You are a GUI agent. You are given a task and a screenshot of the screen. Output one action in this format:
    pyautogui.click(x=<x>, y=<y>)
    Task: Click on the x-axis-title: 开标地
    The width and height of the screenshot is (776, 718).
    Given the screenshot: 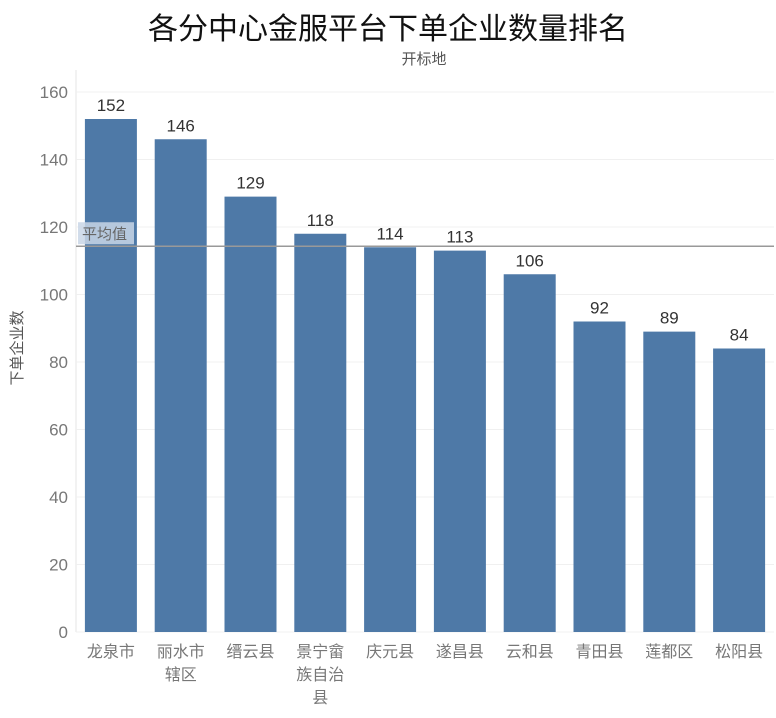 What is the action you would take?
    pyautogui.click(x=423, y=59)
    